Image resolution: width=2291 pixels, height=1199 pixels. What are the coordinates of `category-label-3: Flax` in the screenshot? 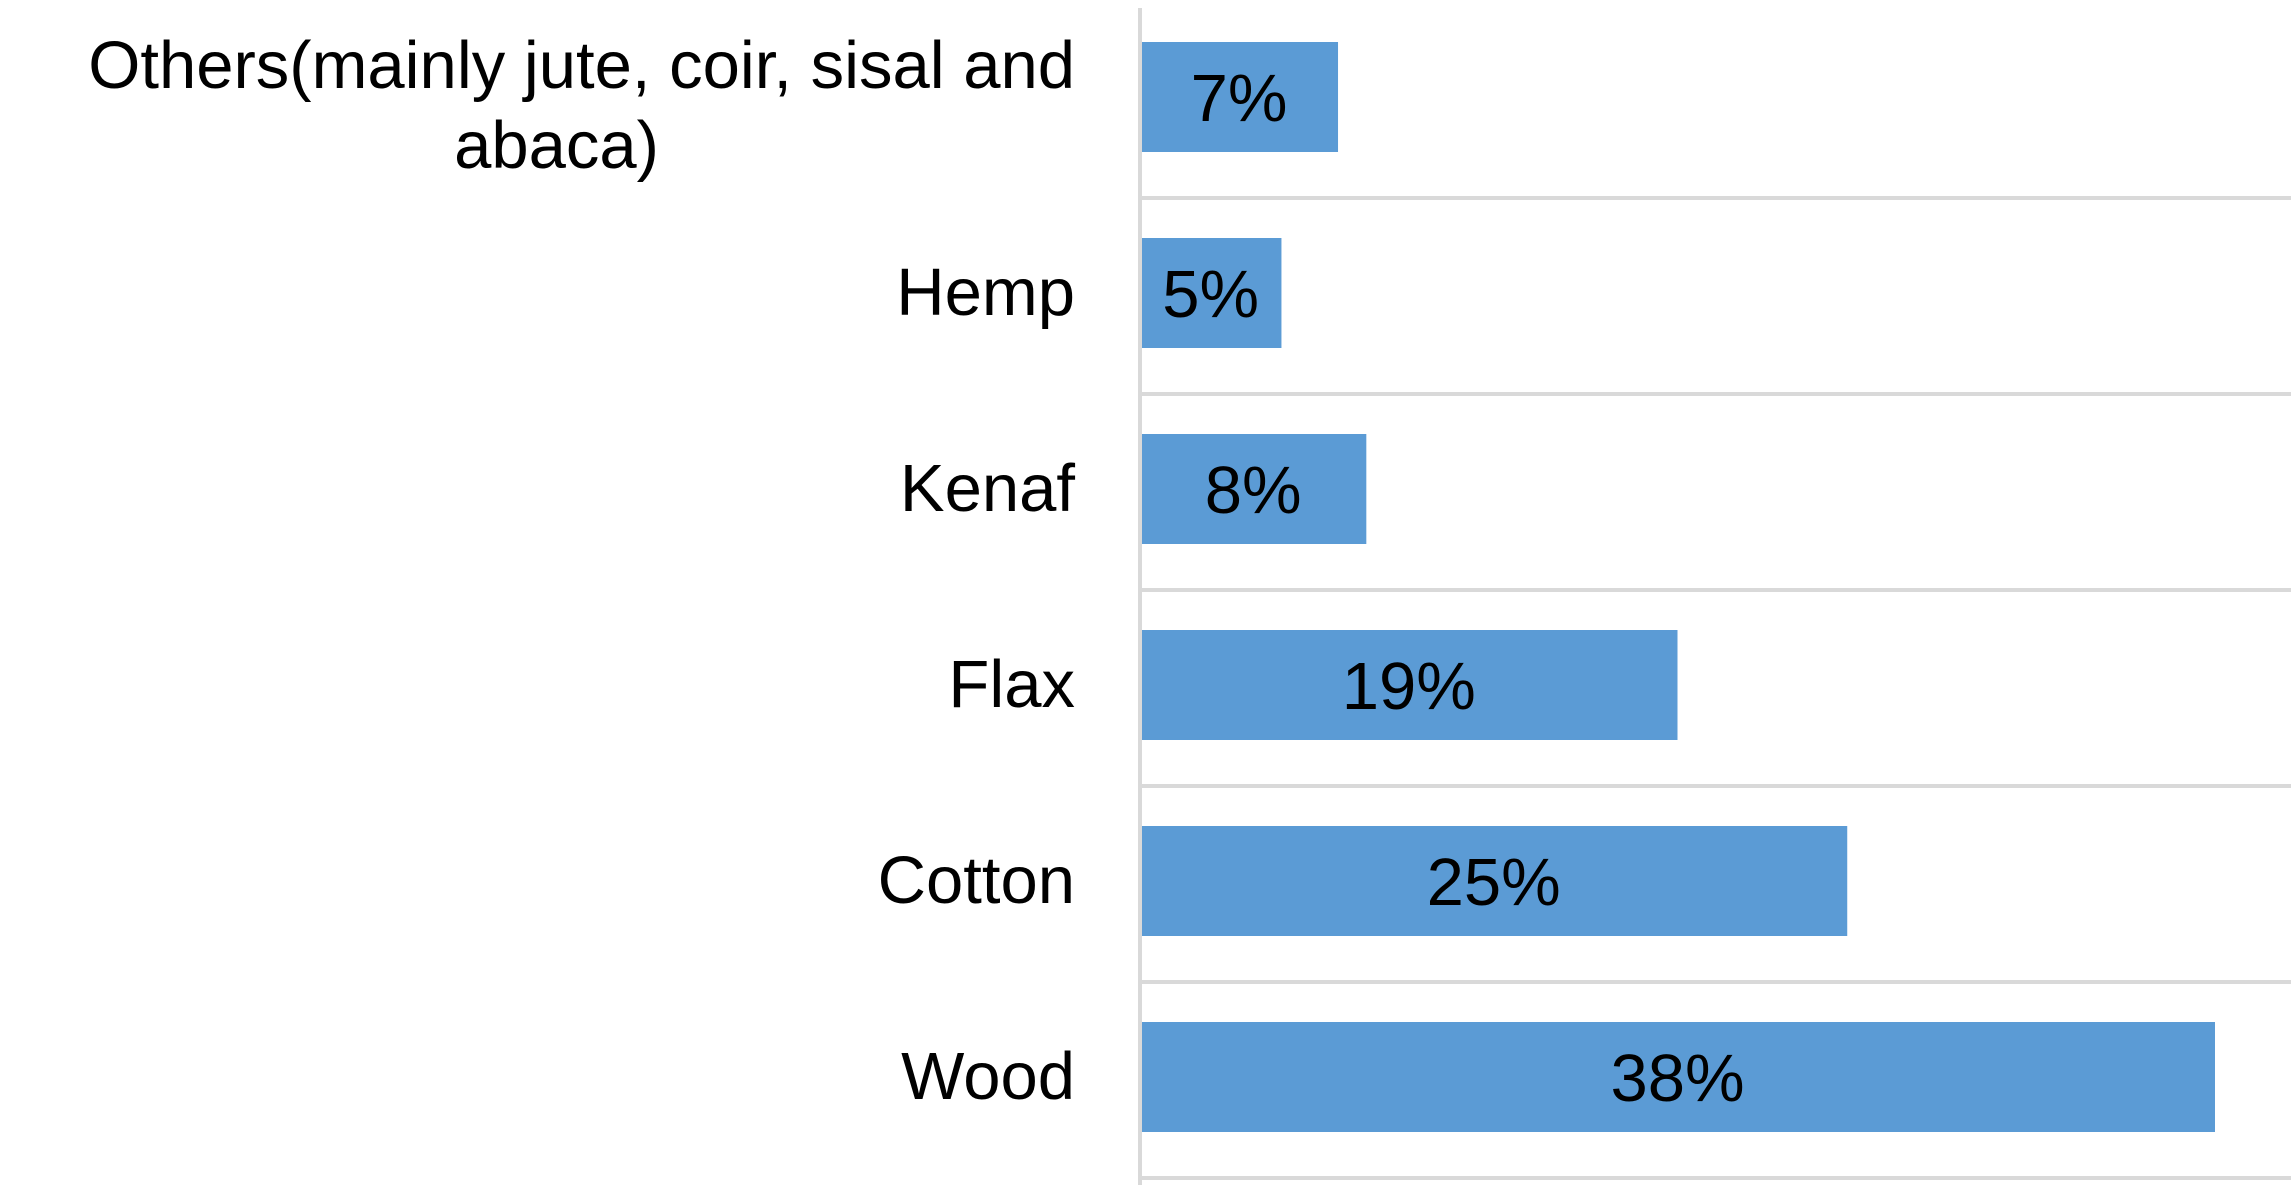 It's located at (1011, 684).